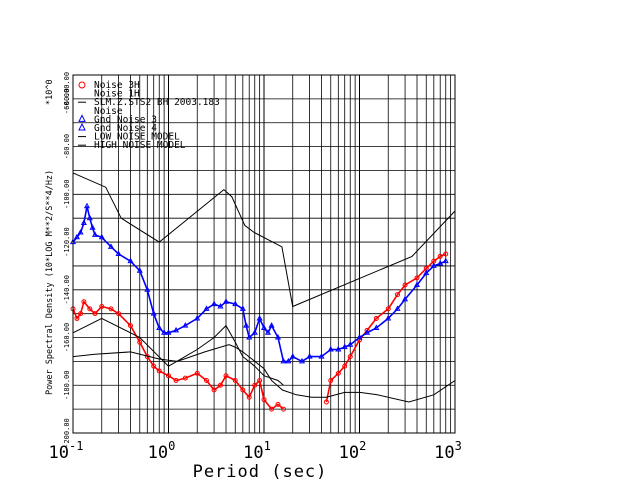  Describe the element at coordinates (67, 290) in the screenshot. I see `y-tick-label: -140.00` at that location.